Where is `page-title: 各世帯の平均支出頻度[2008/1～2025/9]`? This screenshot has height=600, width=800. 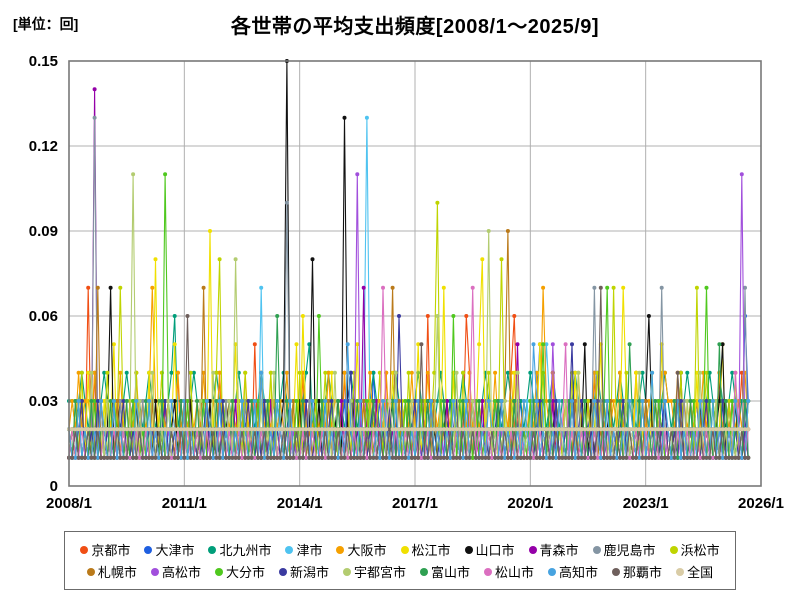 page-title: 各世帯の平均支出頻度[2008/1～2025/9] is located at coordinates (415, 27).